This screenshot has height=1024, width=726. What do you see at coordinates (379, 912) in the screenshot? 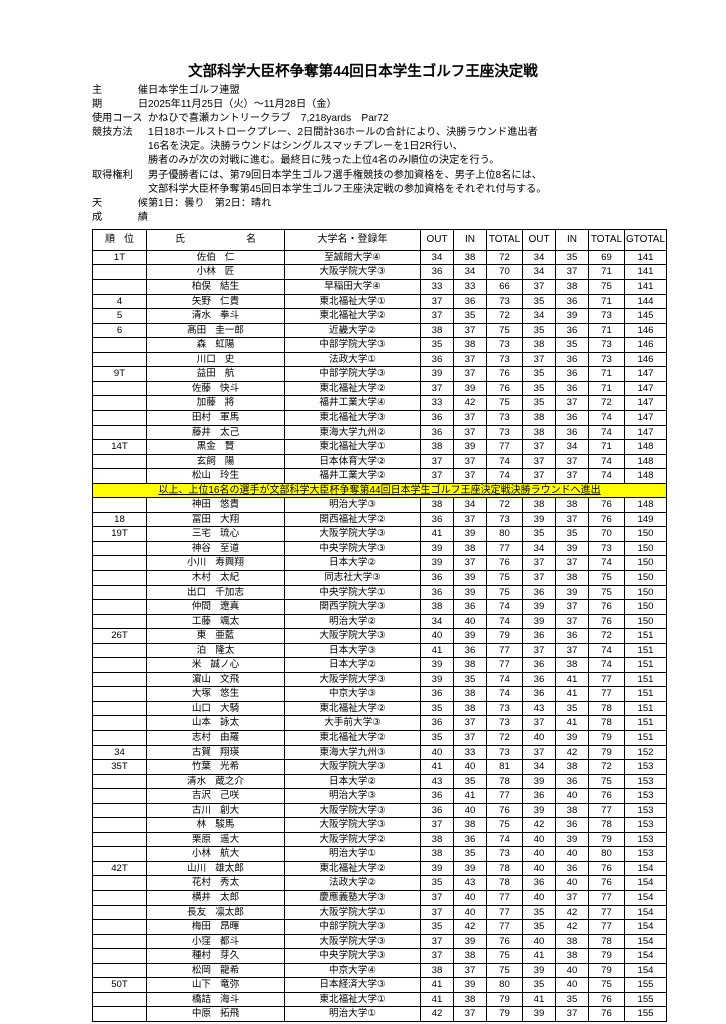
I see `table-row: 長友 凛太郎 大阪学院大学① 37 40 77 35 42 77 154` at bounding box center [379, 912].